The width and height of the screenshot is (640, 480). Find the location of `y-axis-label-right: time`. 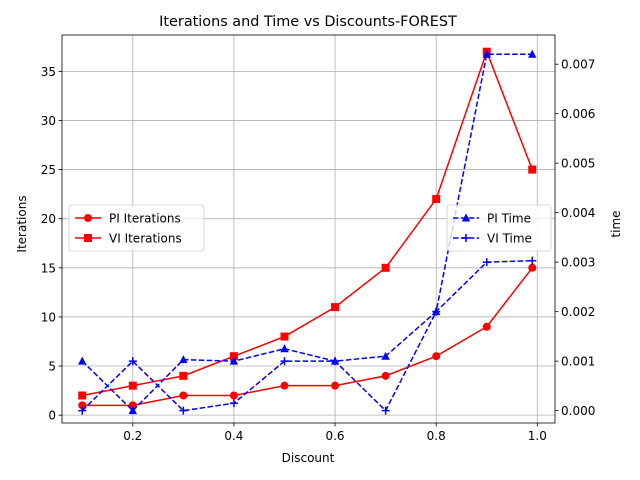

y-axis-label-right: time is located at coordinates (616, 223).